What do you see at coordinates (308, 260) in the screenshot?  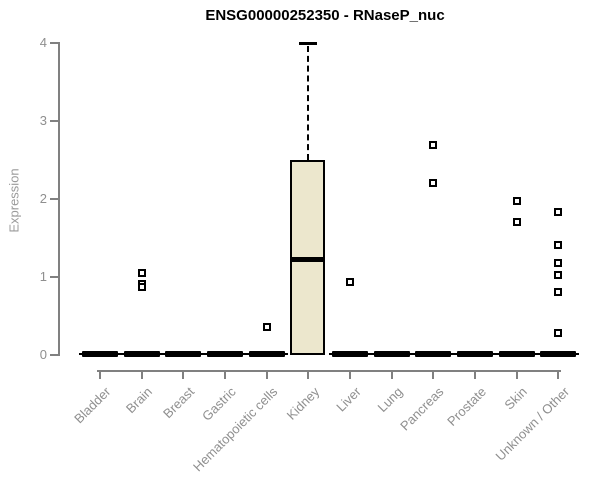 I see `boxplot-median` at bounding box center [308, 260].